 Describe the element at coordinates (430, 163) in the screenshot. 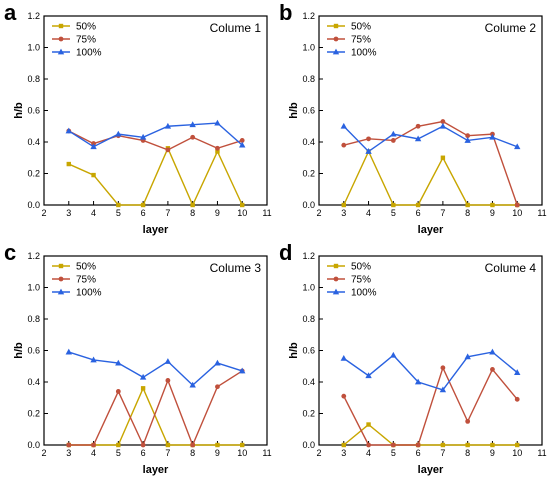

I see `series-line-75pct` at that location.